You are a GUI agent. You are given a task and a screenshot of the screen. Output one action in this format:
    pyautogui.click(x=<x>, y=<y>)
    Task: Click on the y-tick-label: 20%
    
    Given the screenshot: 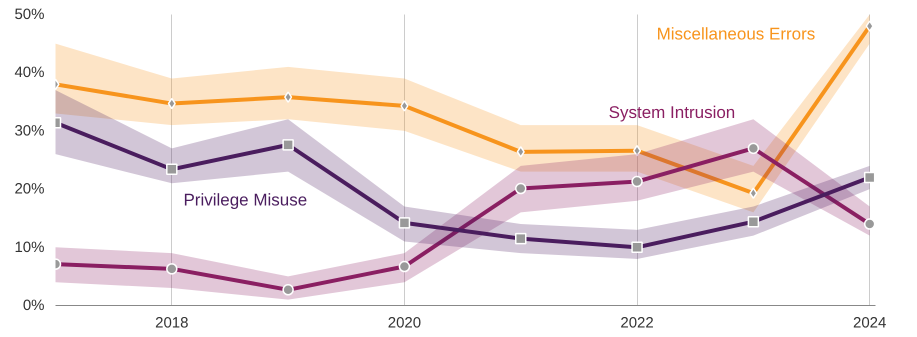 What is the action you would take?
    pyautogui.click(x=29, y=189)
    